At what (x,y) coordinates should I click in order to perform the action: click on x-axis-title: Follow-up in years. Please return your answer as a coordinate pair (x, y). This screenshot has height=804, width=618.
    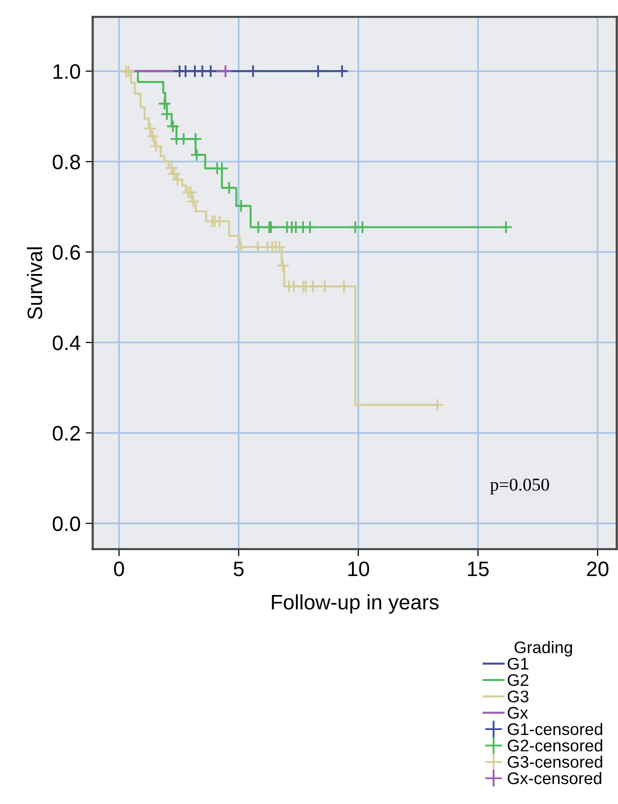
    Looking at the image, I should click on (355, 604).